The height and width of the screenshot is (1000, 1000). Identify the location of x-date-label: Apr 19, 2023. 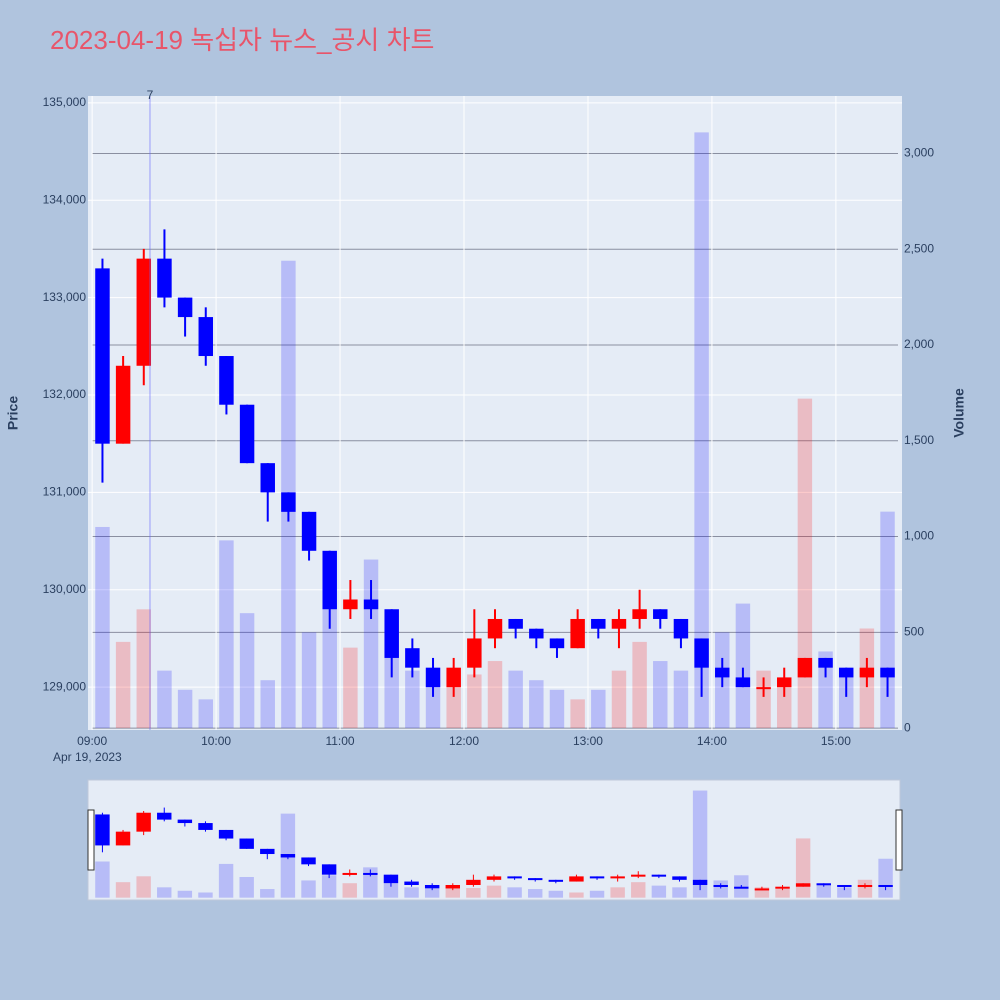
(87, 757).